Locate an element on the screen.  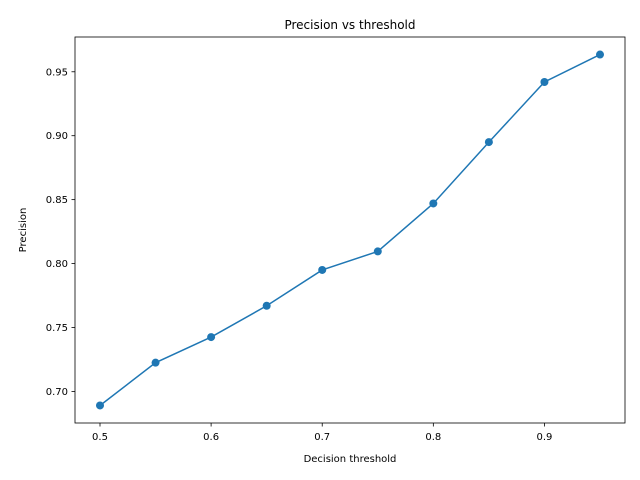
x-tick-label: 0.7 is located at coordinates (322, 437).